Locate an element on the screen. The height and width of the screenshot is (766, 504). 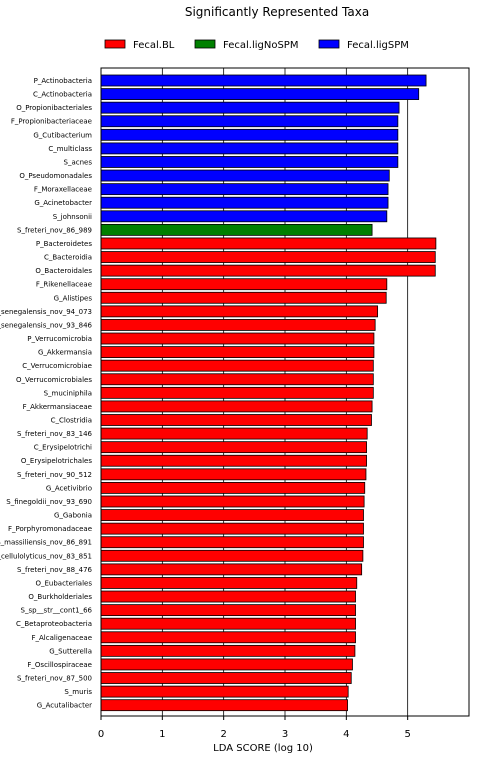
x-tick-label: 2 is located at coordinates (223, 734).